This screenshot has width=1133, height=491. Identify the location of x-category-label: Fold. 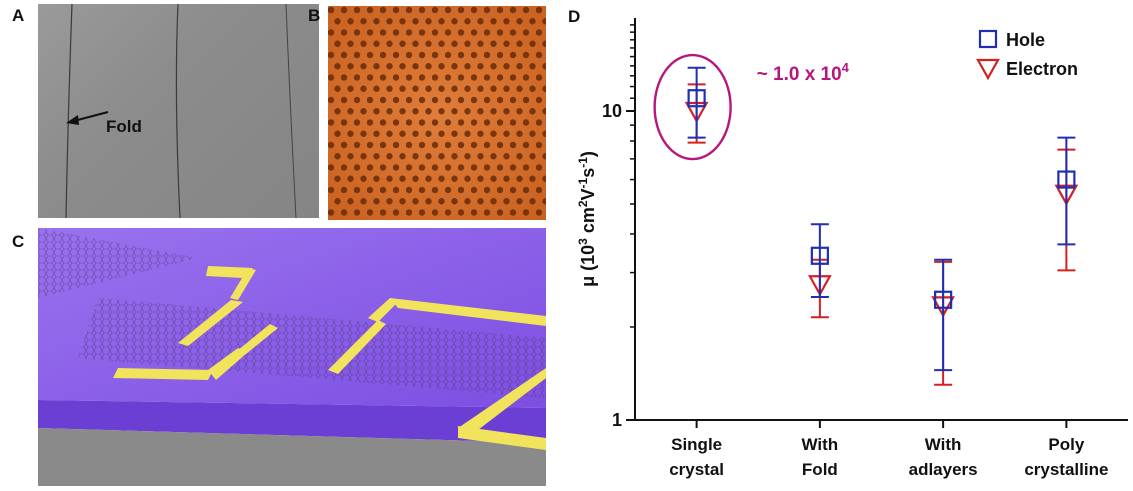
(820, 469).